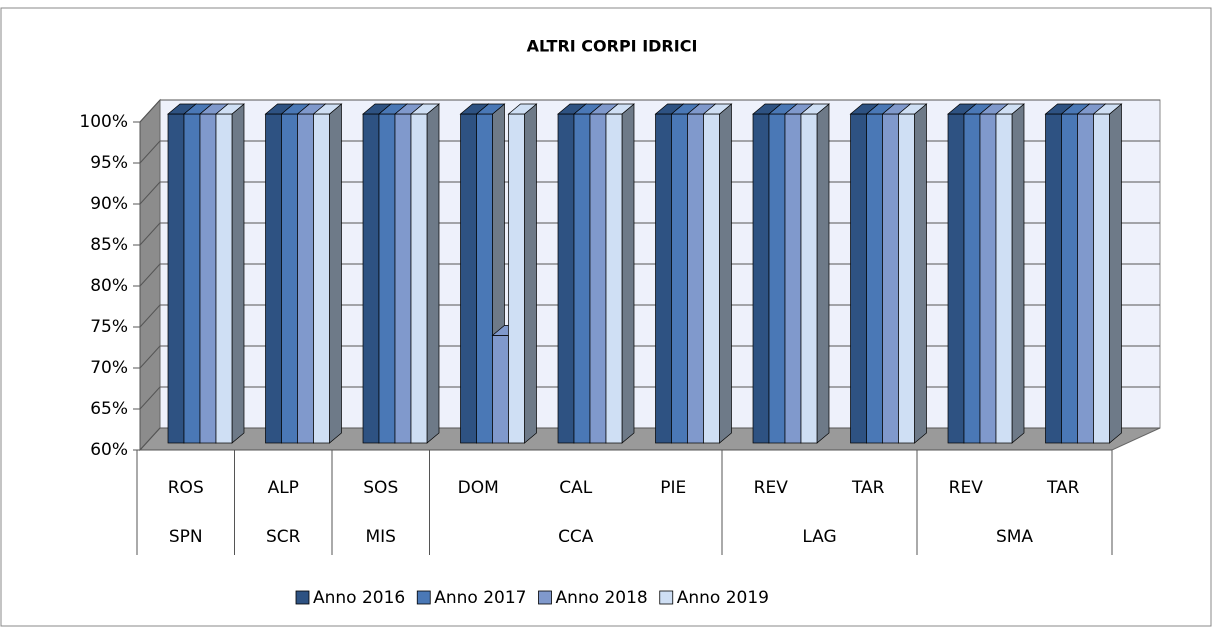  Describe the element at coordinates (723, 598) in the screenshot. I see `legend-label: Anno 2019` at that location.